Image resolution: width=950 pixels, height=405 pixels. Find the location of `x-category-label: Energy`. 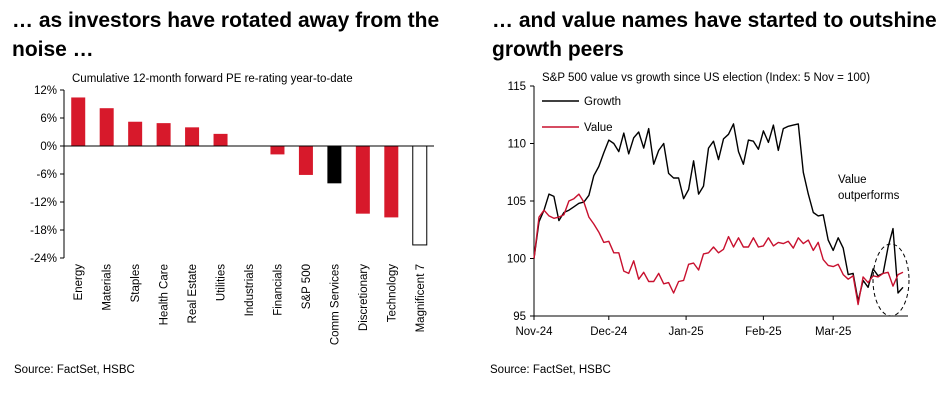

x-category-label: Energy is located at coordinates (79, 282).